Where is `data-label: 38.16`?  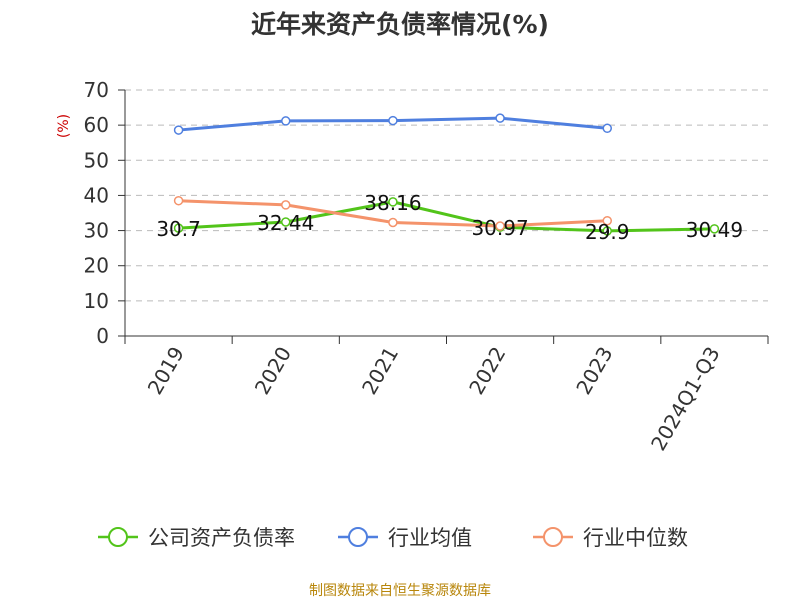 data-label: 38.16 is located at coordinates (392, 203).